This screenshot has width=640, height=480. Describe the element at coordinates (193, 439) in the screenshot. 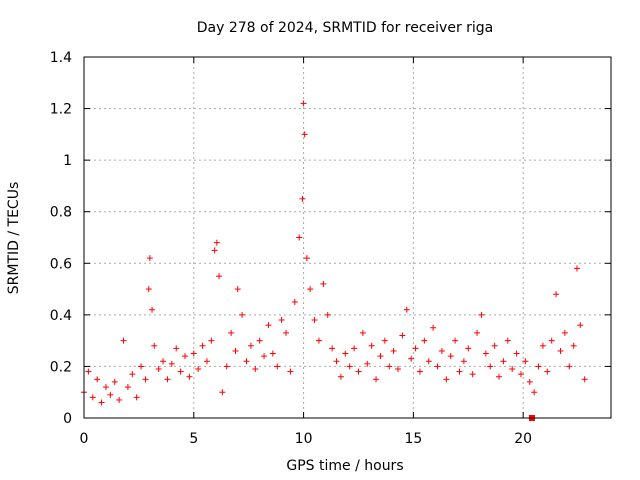

I see `x-tick-label: 5` at that location.